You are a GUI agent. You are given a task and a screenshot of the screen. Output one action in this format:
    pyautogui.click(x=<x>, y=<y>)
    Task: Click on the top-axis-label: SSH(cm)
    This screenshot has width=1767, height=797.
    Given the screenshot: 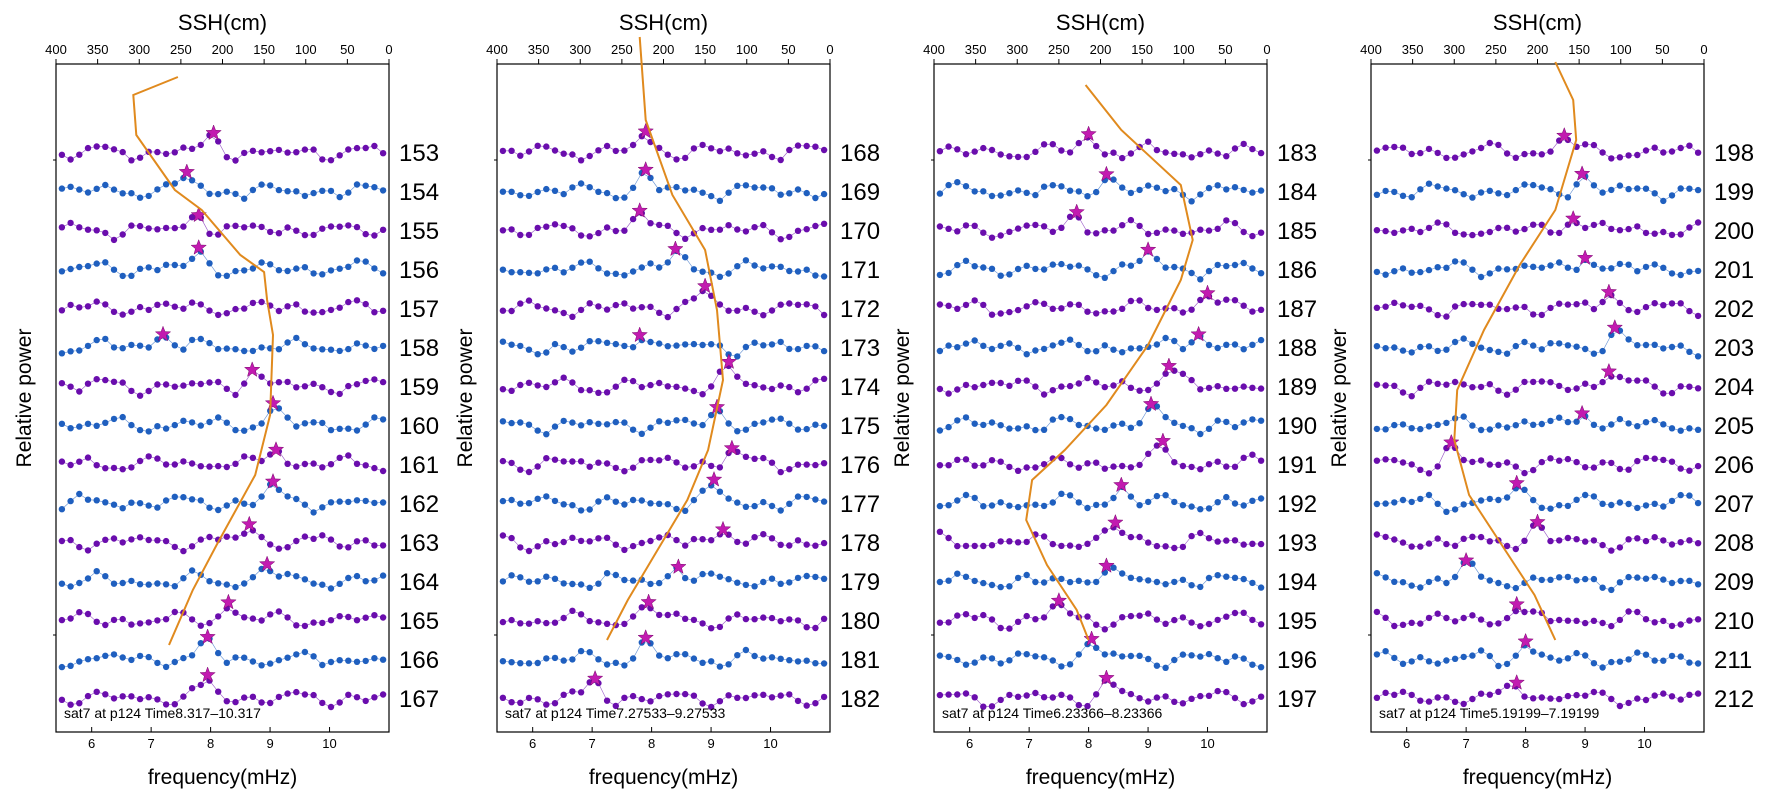 What is the action you would take?
    pyautogui.click(x=1100, y=22)
    